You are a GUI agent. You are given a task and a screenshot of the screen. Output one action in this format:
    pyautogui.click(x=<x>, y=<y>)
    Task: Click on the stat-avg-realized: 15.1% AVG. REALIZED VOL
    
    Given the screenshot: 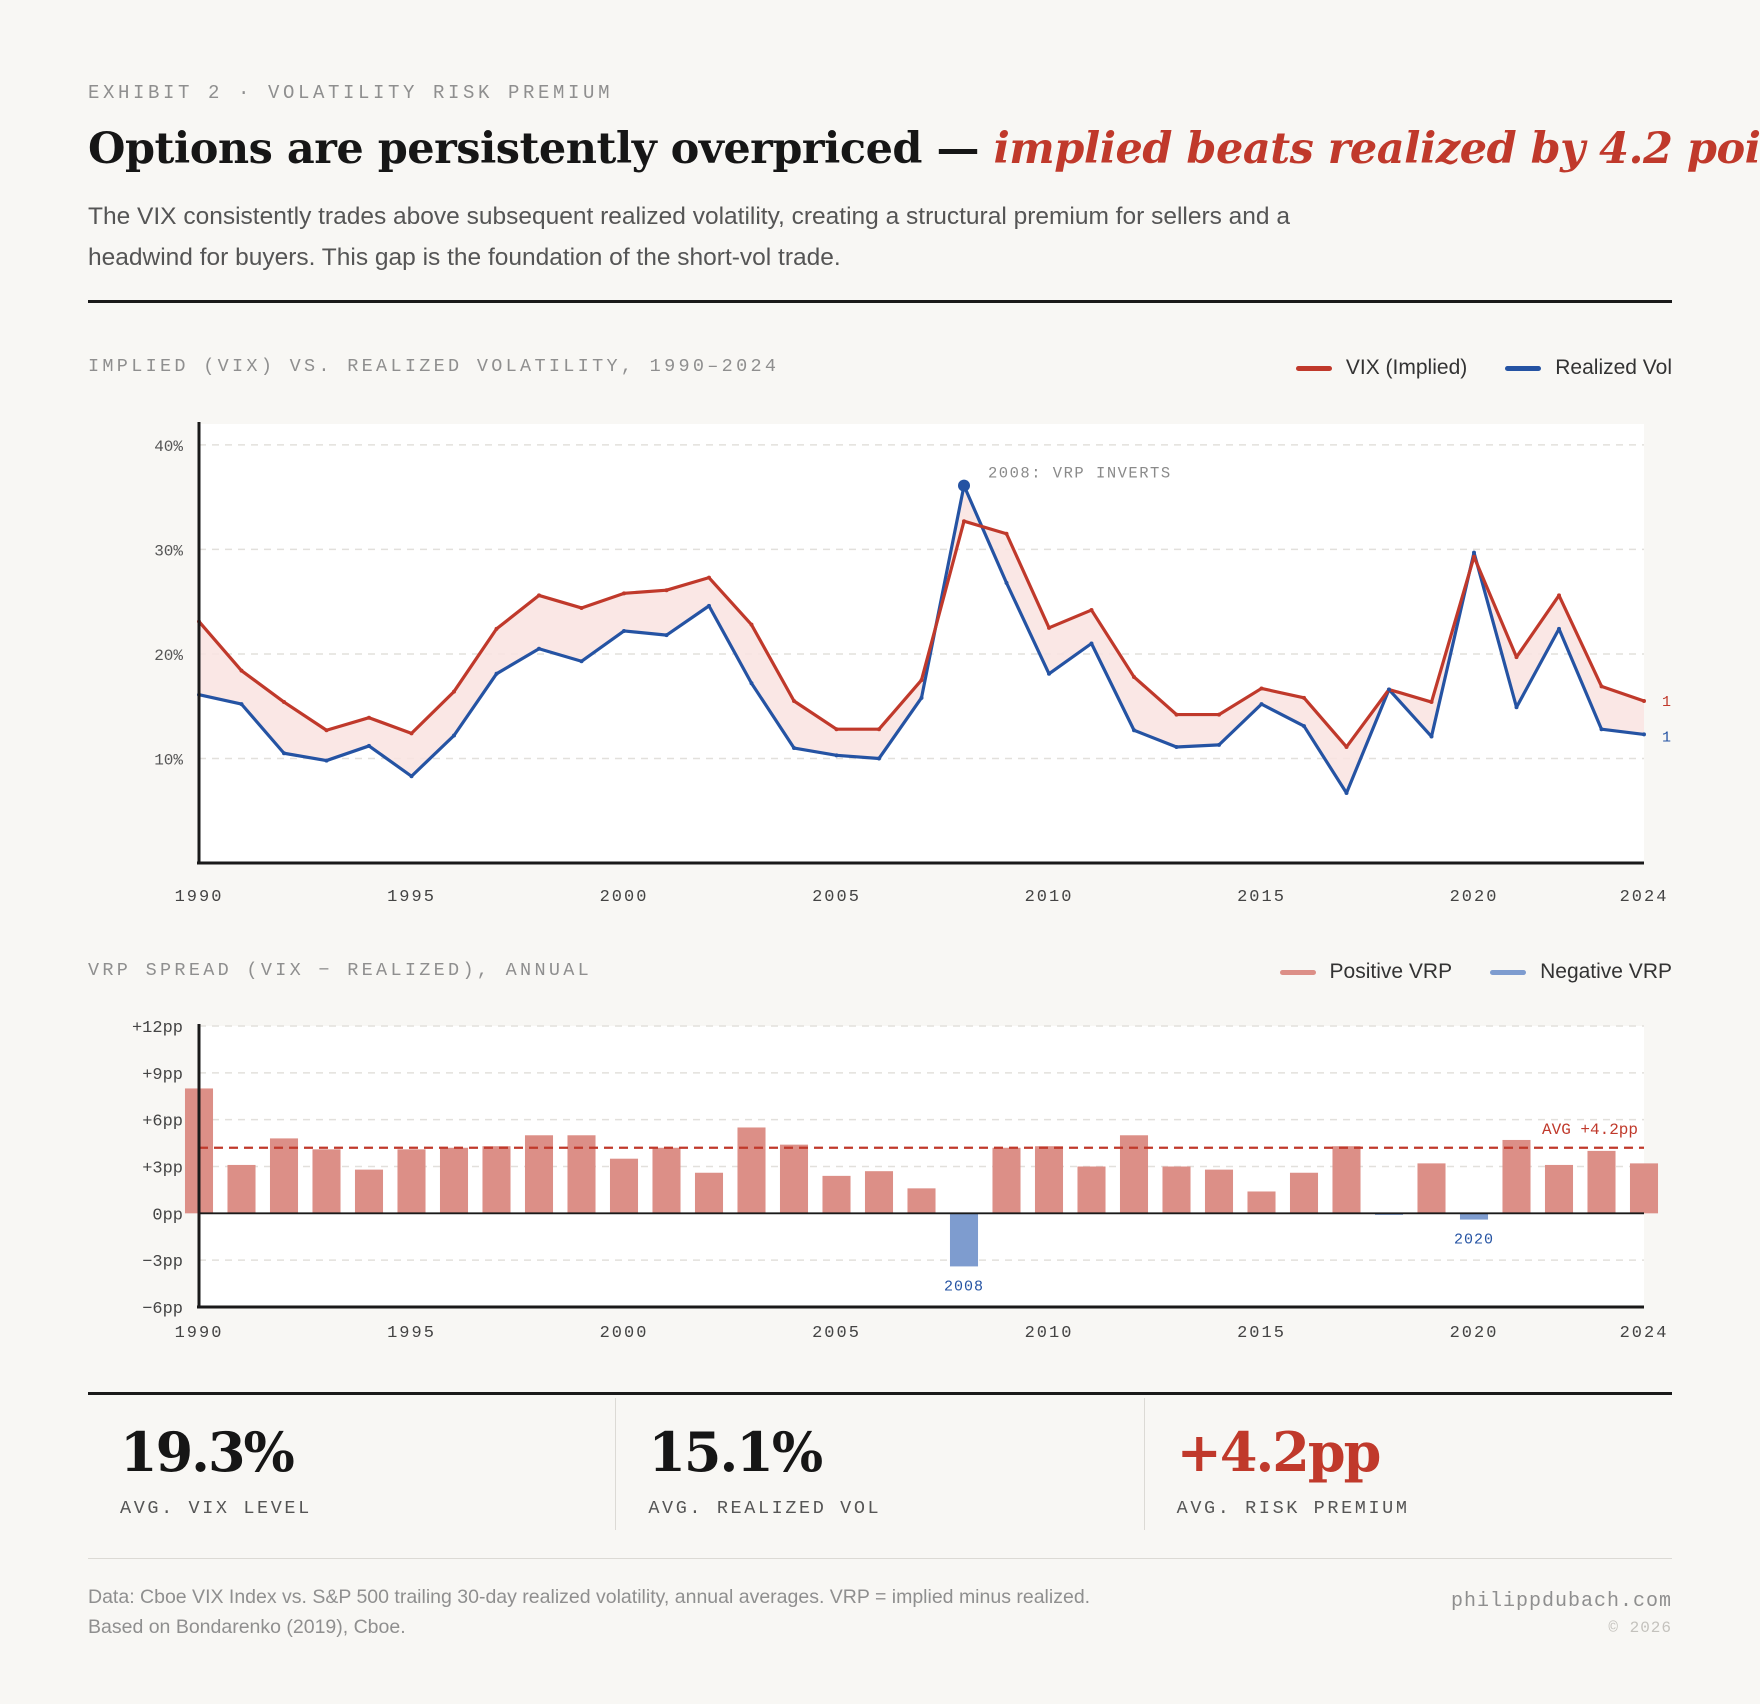 What is the action you would take?
    pyautogui.click(x=879, y=1464)
    